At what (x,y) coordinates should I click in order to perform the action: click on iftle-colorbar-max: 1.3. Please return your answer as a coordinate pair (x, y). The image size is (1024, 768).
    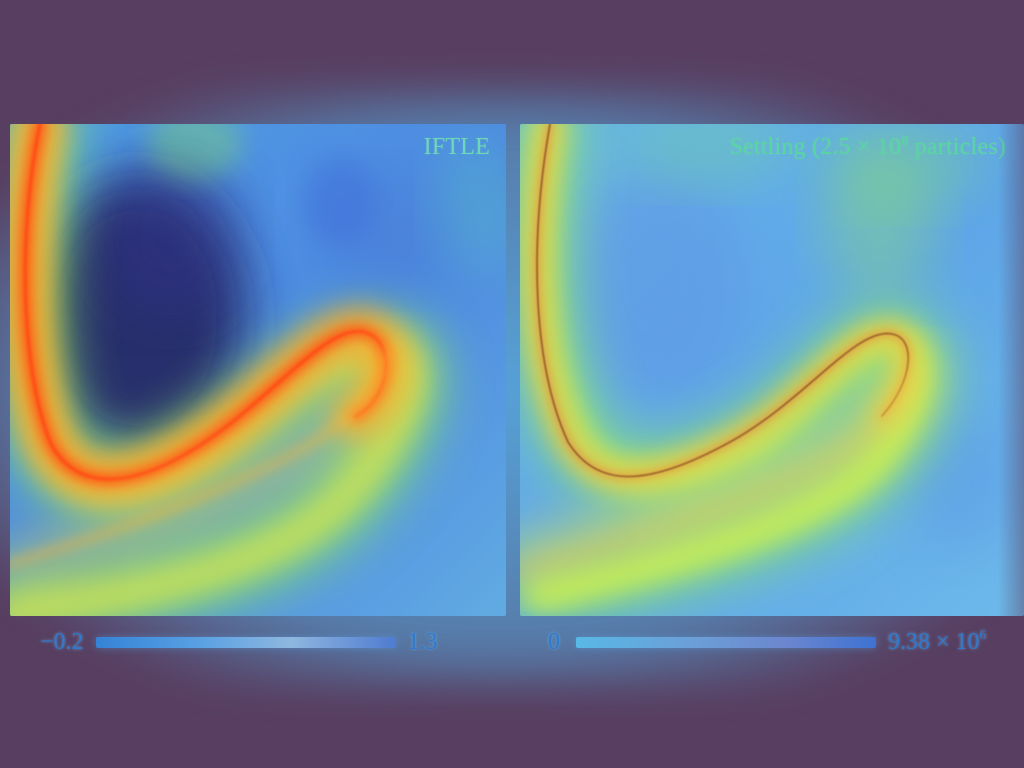
    Looking at the image, I should click on (422, 641).